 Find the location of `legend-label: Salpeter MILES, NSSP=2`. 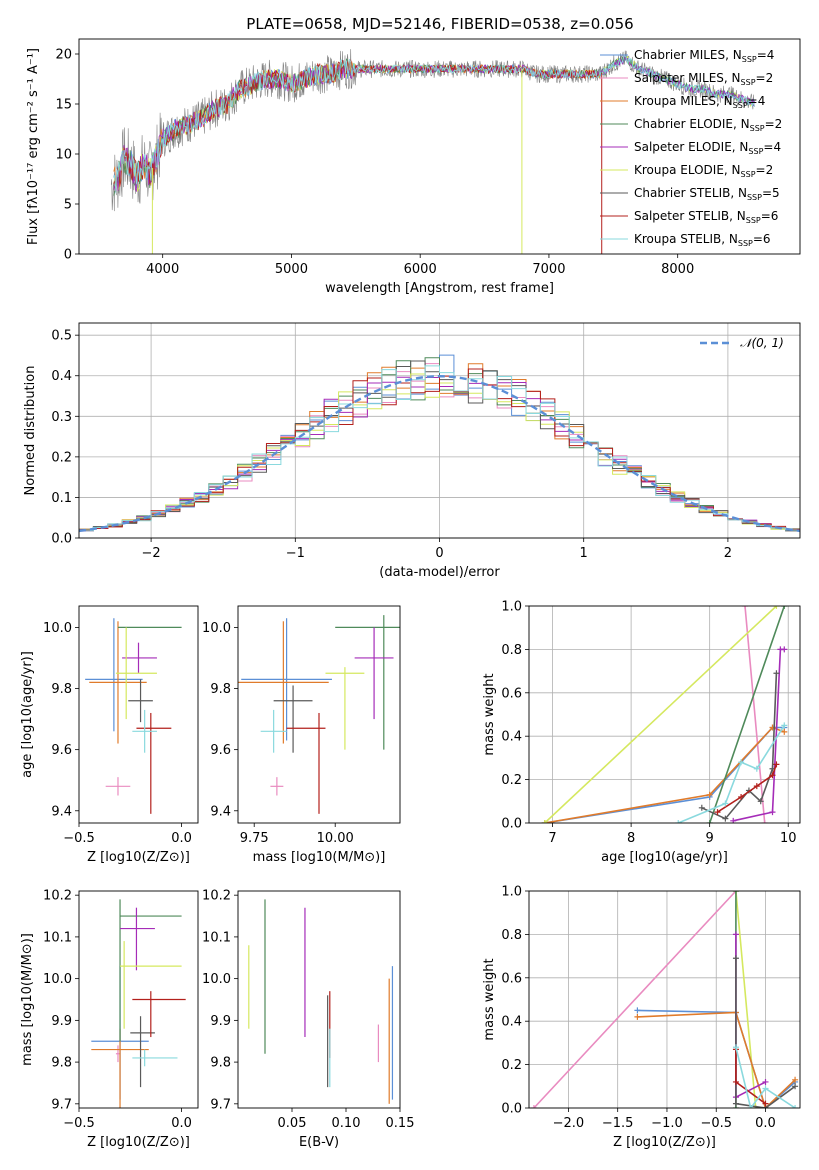

legend-label: Salpeter MILES, NSSP=2 is located at coordinates (703, 79).